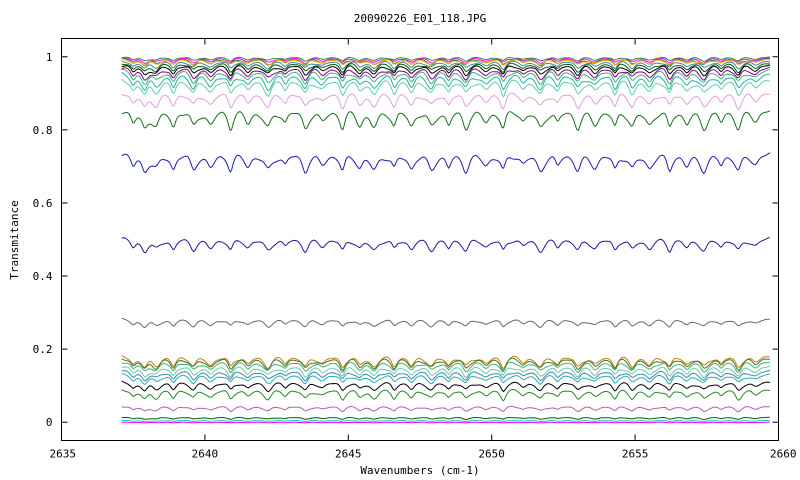  I want to click on y-tick-label: 0, so click(49, 422).